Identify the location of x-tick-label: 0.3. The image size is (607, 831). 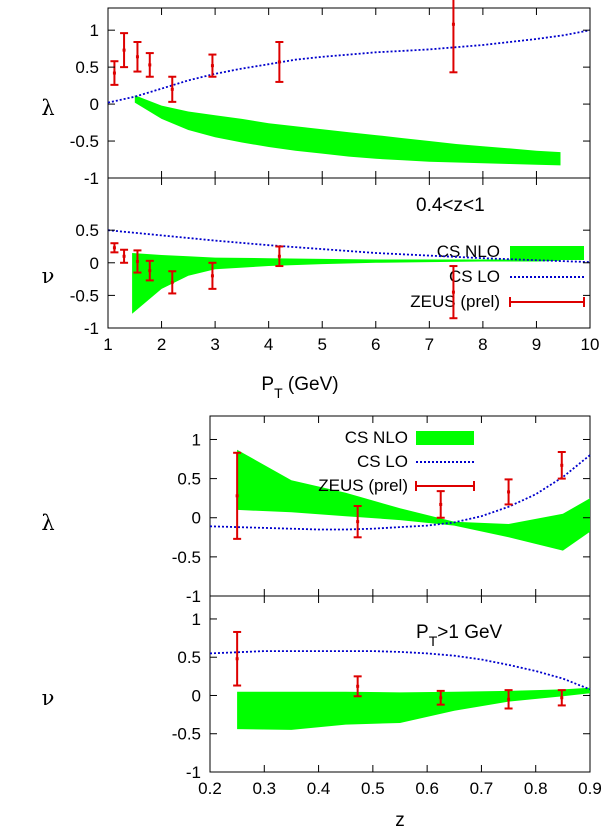
(264, 788).